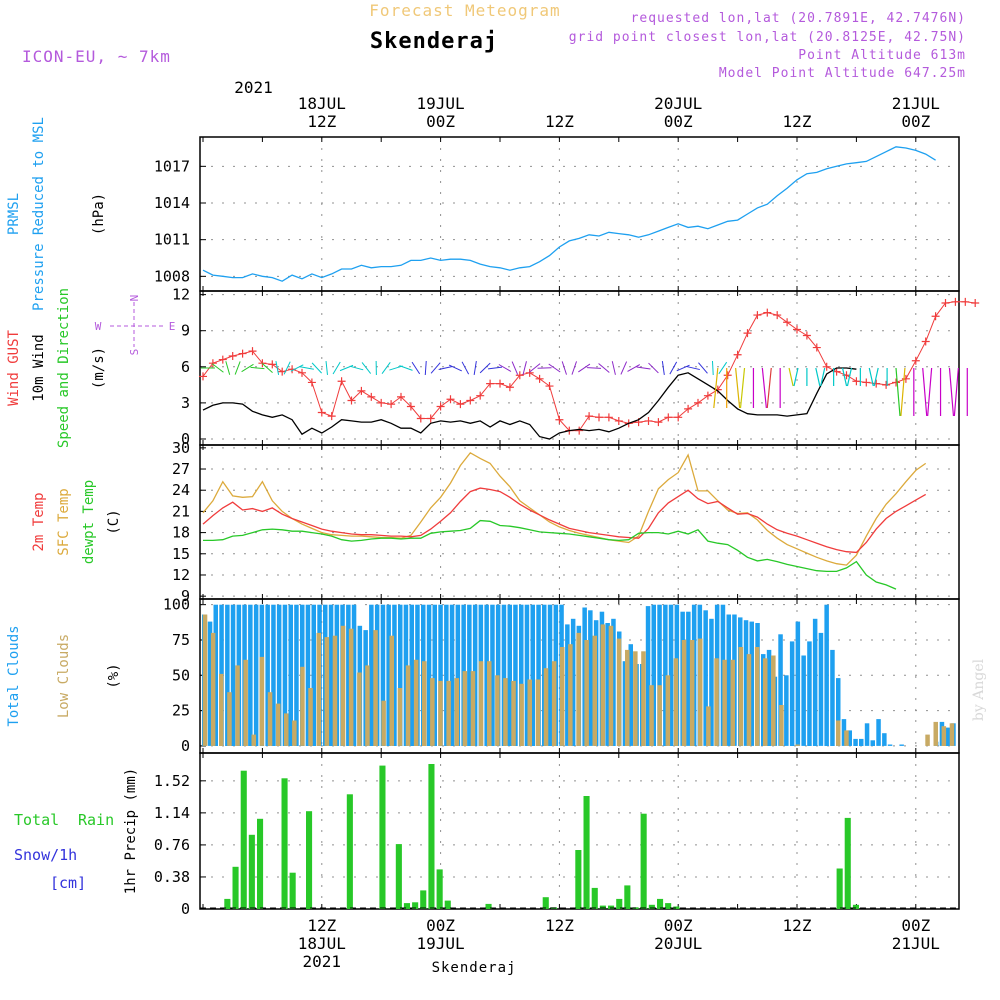  What do you see at coordinates (131, 831) in the screenshot?
I see `panel-unit: 1hr Precip (mm)` at bounding box center [131, 831].